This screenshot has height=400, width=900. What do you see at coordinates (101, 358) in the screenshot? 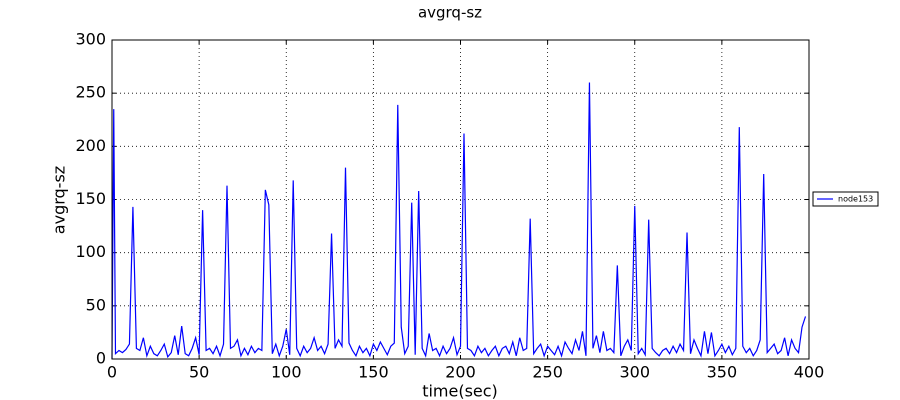
I see `y-tick-label: 0` at bounding box center [101, 358].